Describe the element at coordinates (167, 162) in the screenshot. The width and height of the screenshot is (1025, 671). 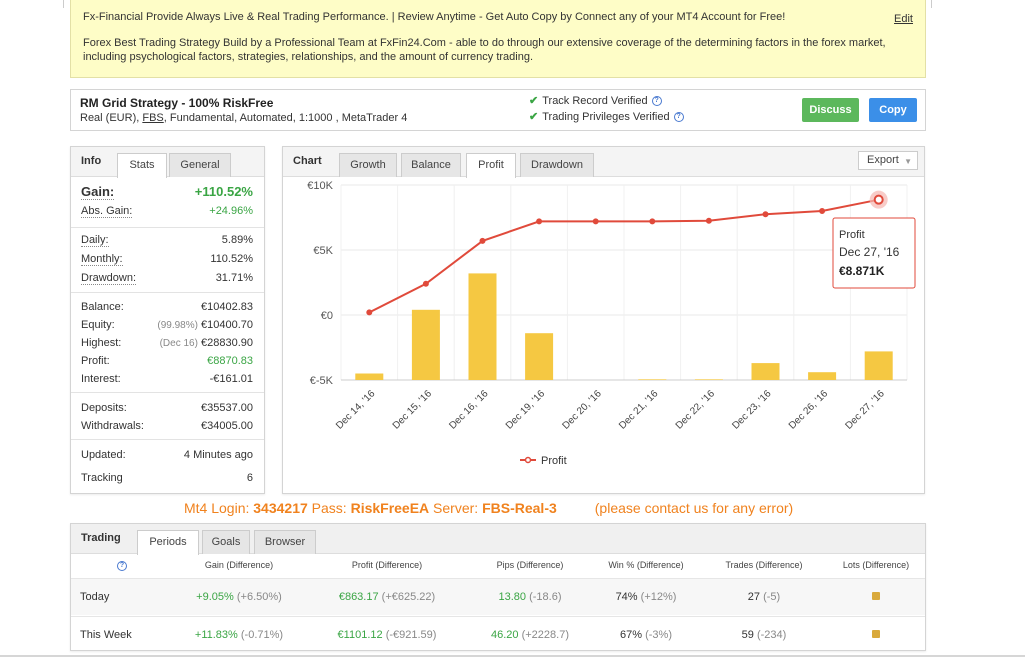
I see `info-tabs: Info Stats General` at that location.